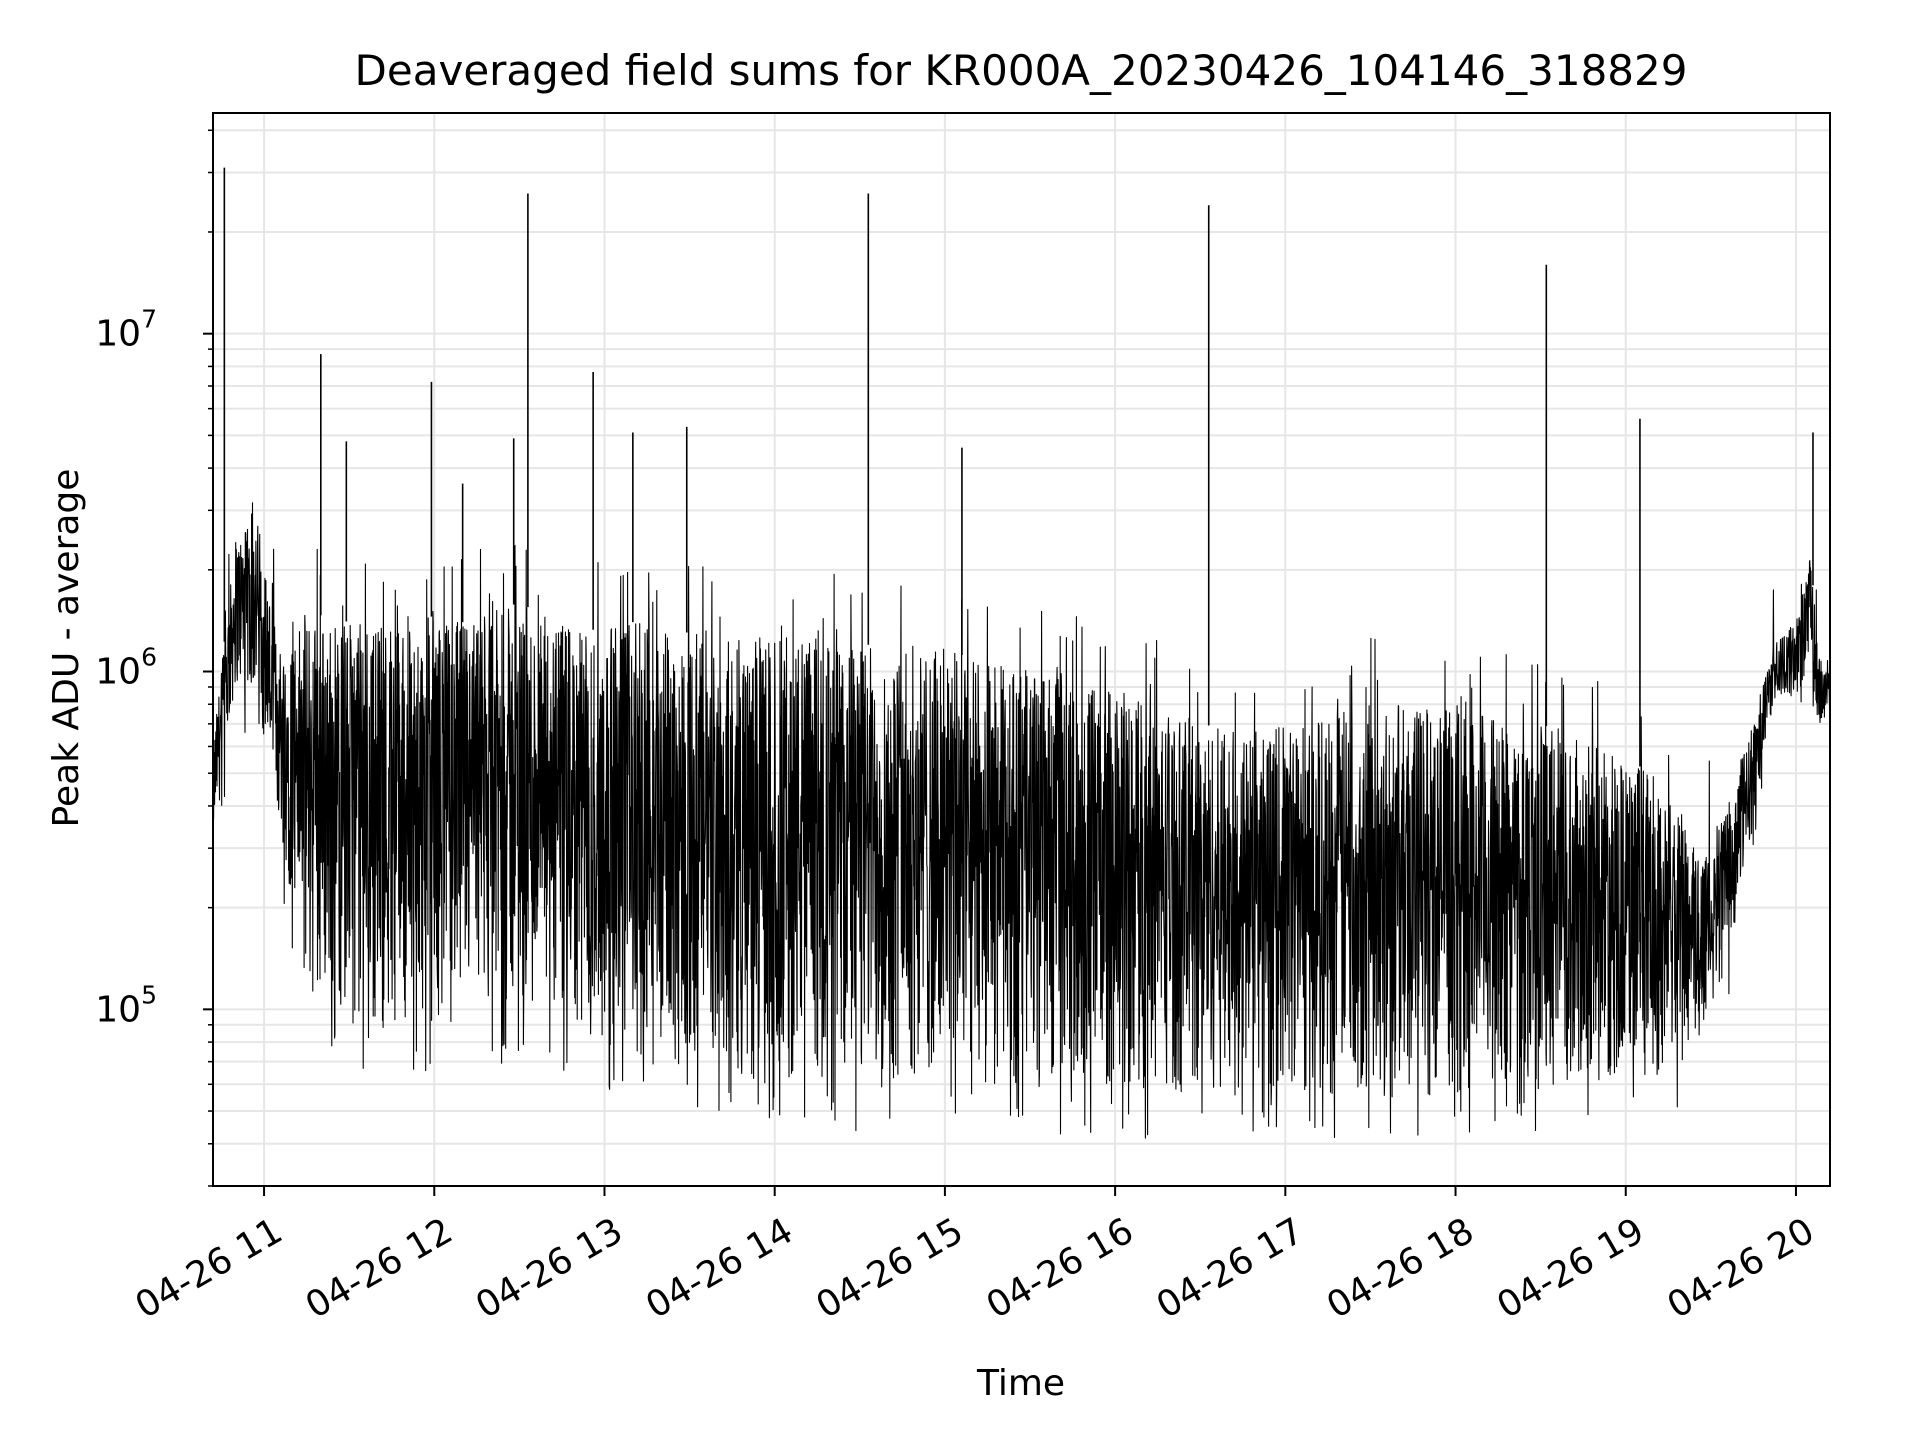  I want to click on y-tick-label: 10⁶, so click(126, 668).